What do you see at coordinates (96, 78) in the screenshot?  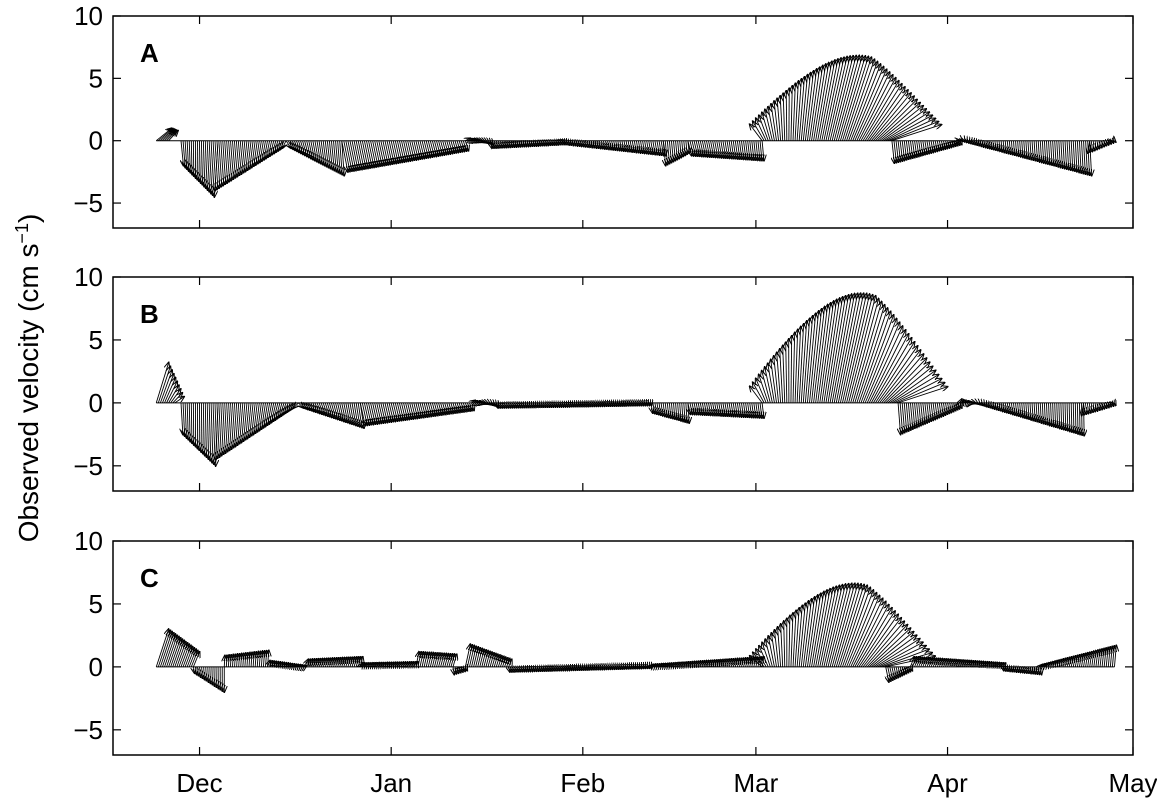 I see `panel-a-y-tick-label: 5` at bounding box center [96, 78].